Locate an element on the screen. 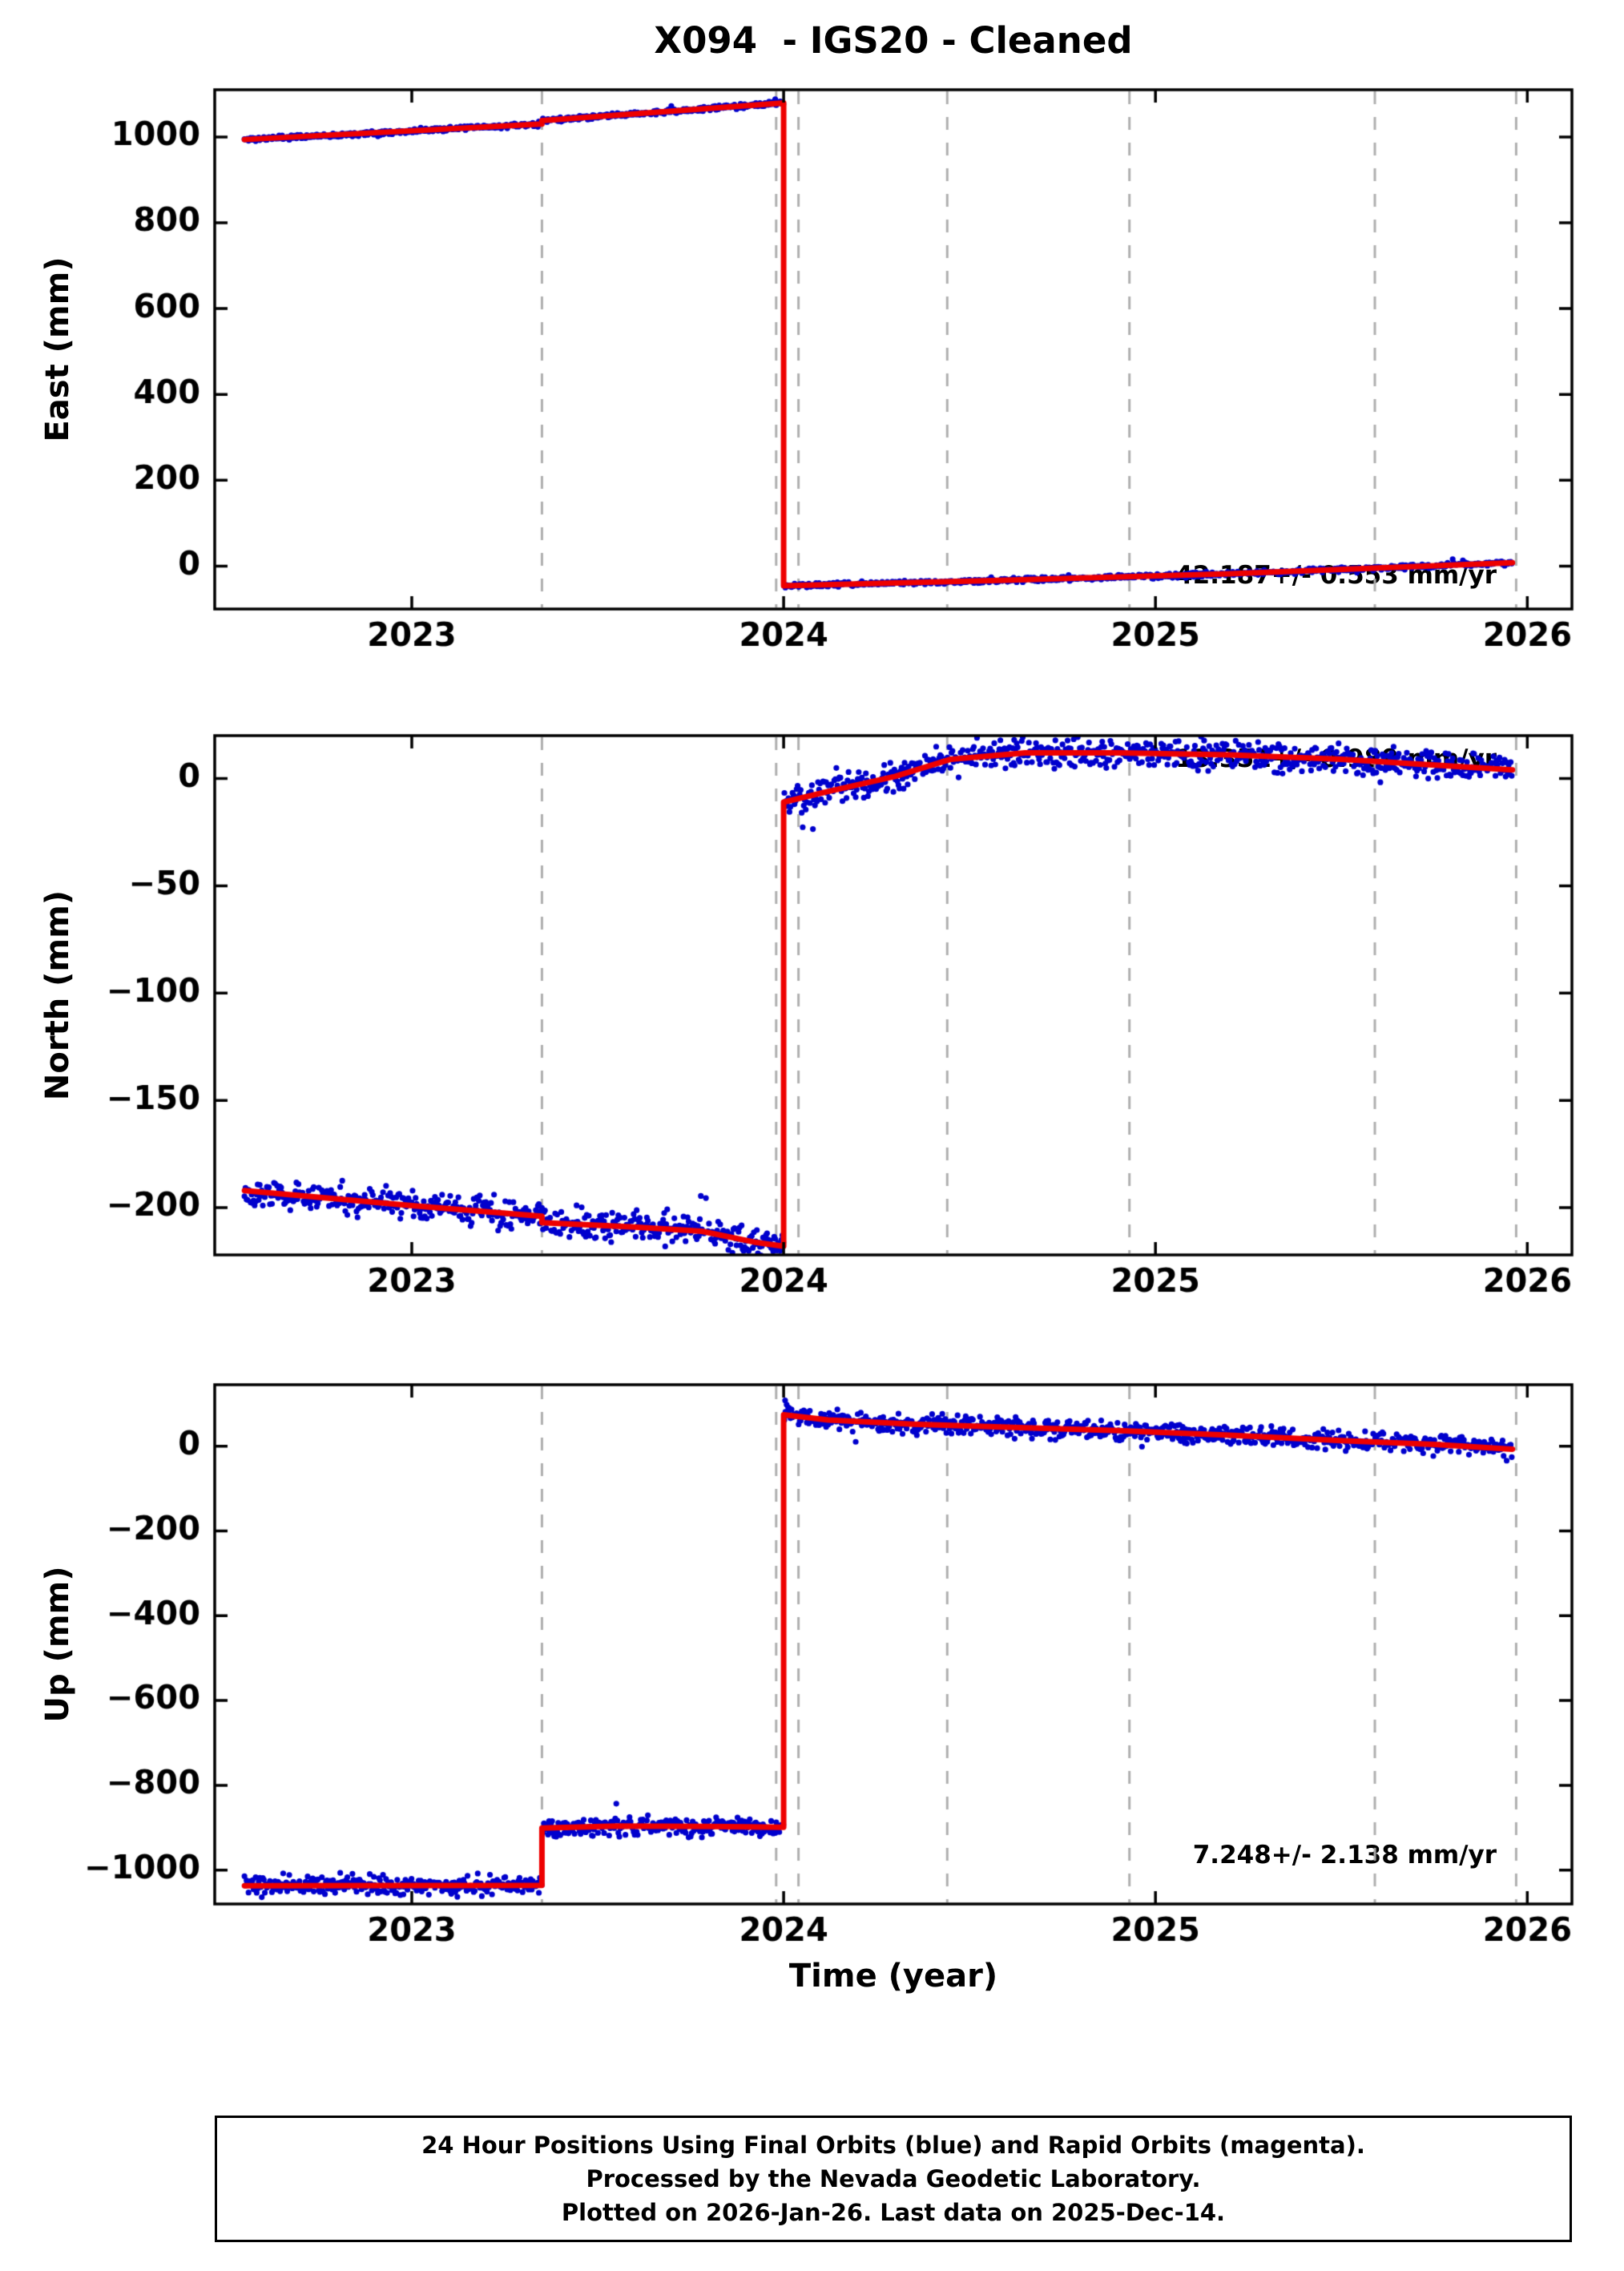  chart-title: X094 - IGS20 - Cleaned is located at coordinates (893, 40).